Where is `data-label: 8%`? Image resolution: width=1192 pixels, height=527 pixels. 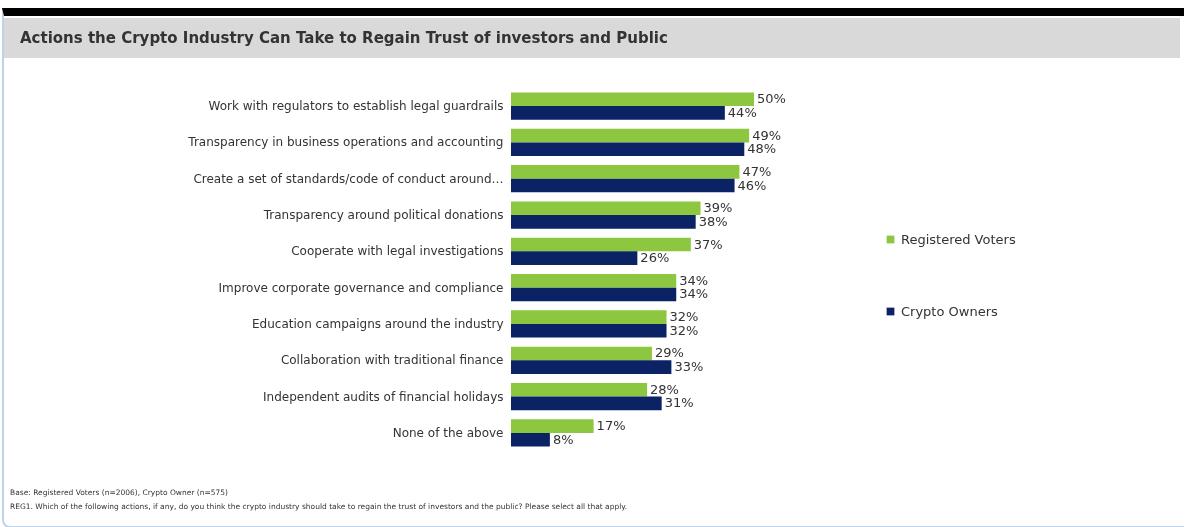 data-label: 8% is located at coordinates (563, 439).